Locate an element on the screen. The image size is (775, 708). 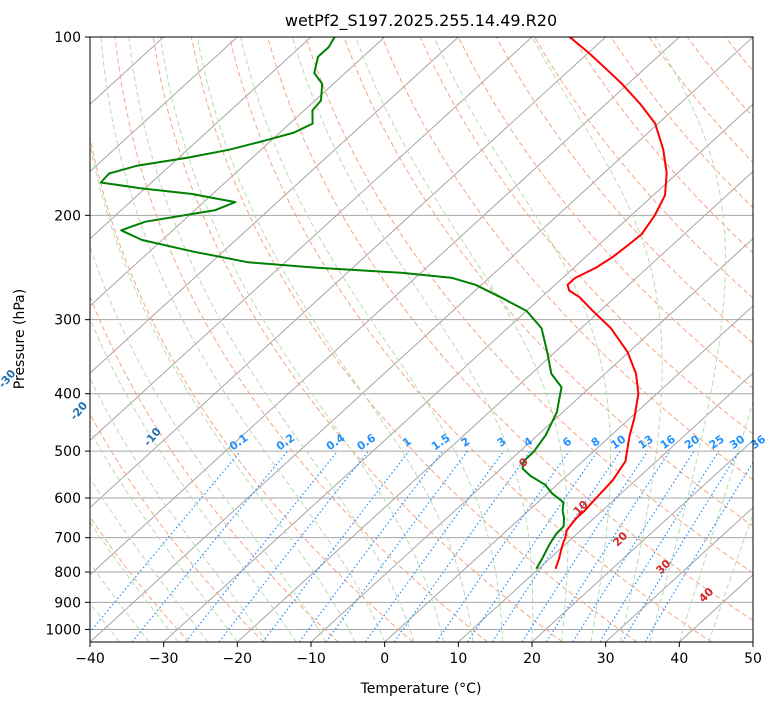
x-tick-label: −20 is located at coordinates (238, 659).